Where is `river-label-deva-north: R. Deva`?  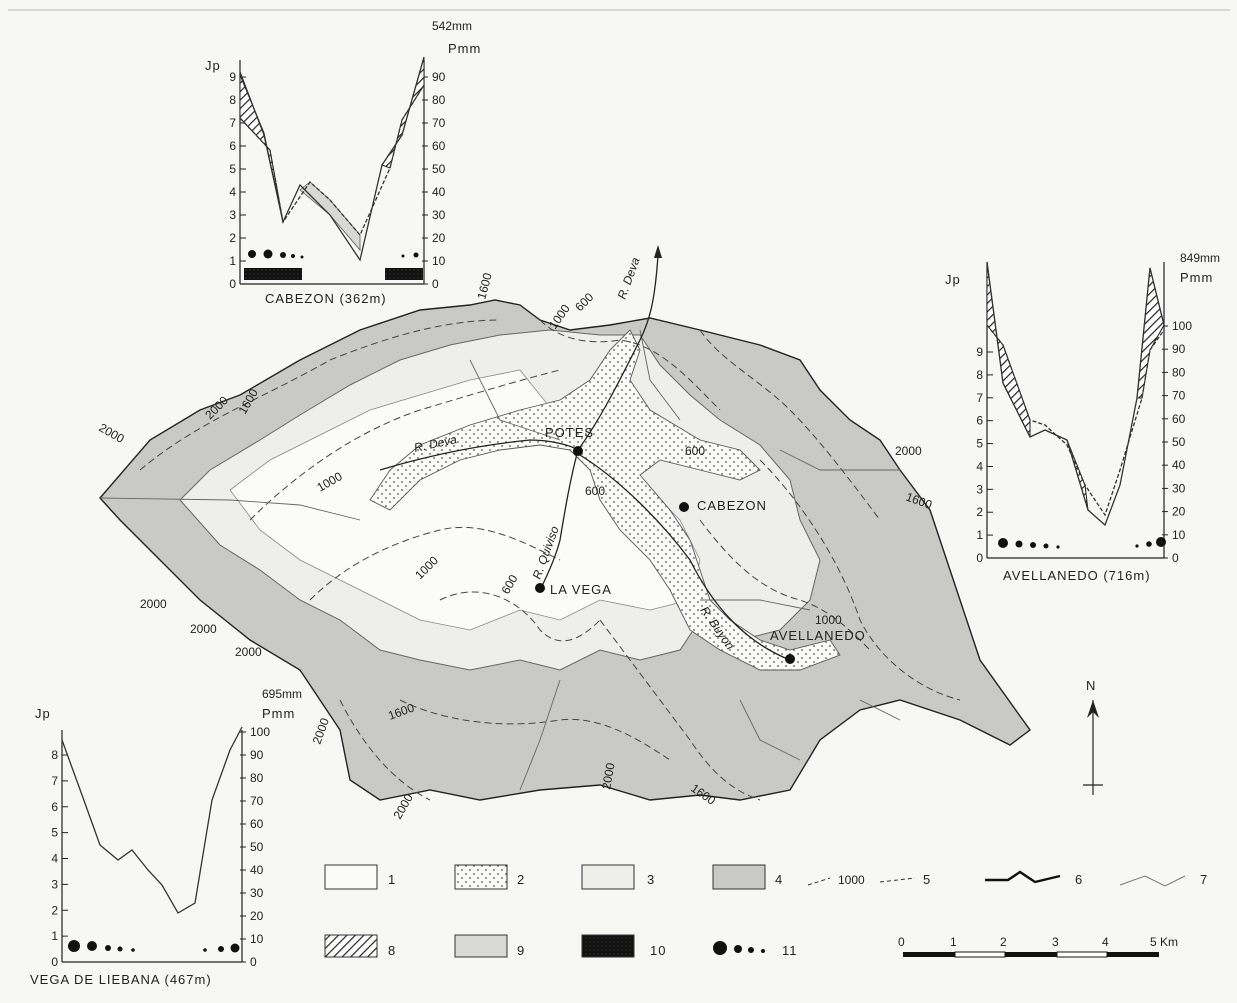 river-label-deva-north: R. Deva is located at coordinates (629, 278).